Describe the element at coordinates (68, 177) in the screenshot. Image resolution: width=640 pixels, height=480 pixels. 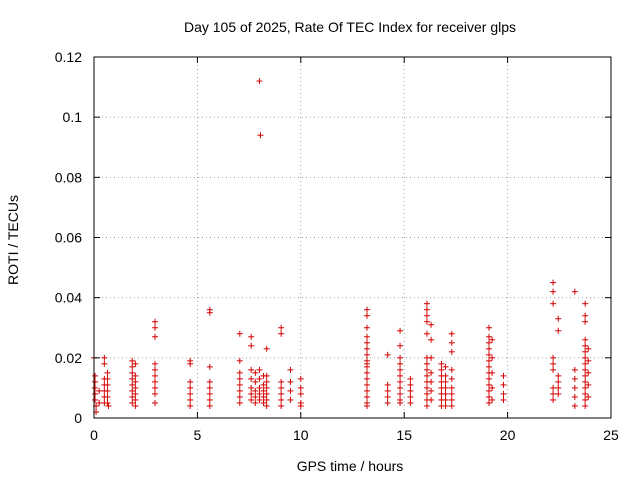
I see `y-tick-label: 0.08` at that location.